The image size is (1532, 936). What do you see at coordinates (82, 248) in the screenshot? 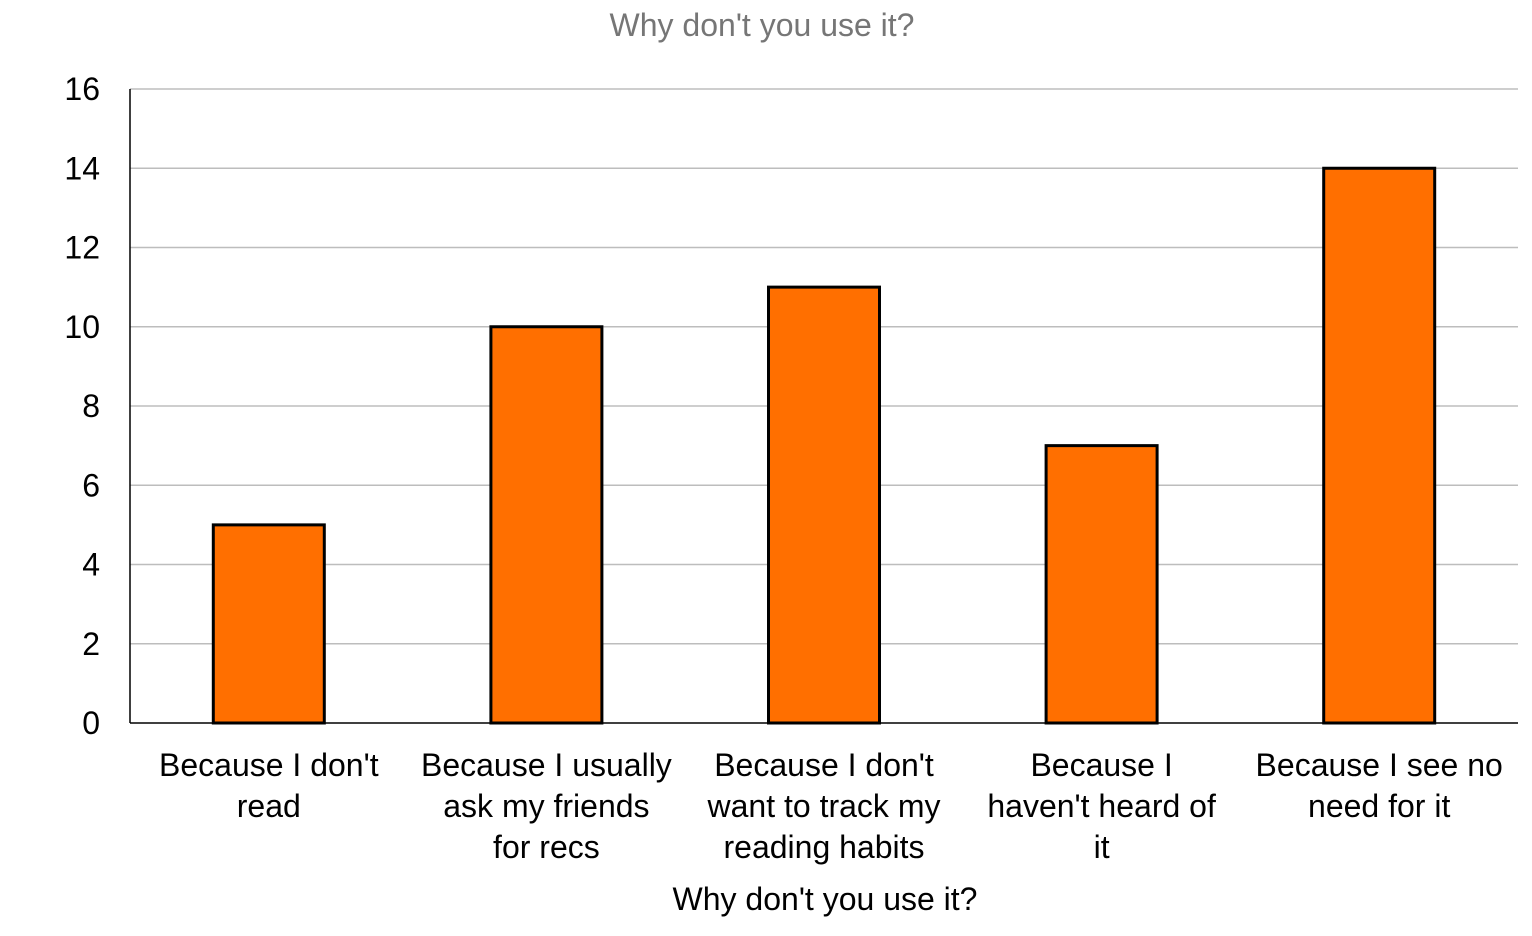
I see `y-tick-label: 12` at bounding box center [82, 248].